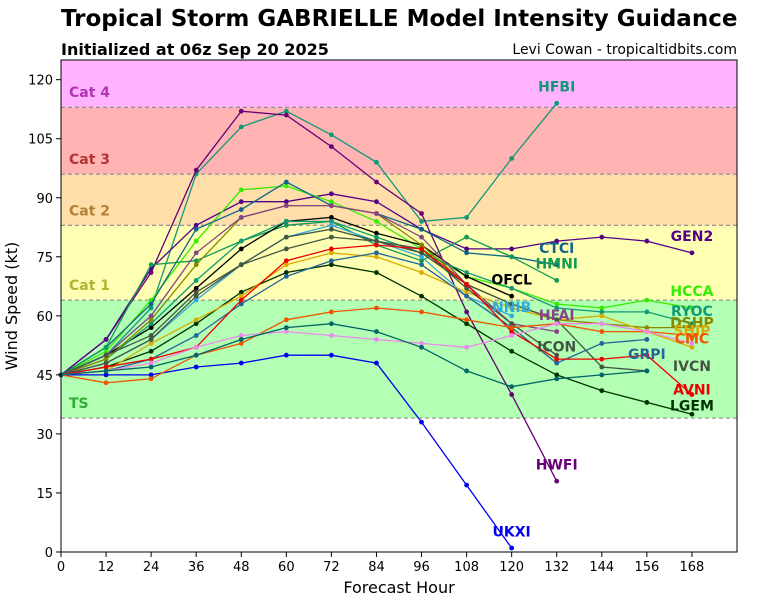 The image size is (768, 600). Describe the element at coordinates (466, 567) in the screenshot. I see `x-tick-label: 108` at that location.